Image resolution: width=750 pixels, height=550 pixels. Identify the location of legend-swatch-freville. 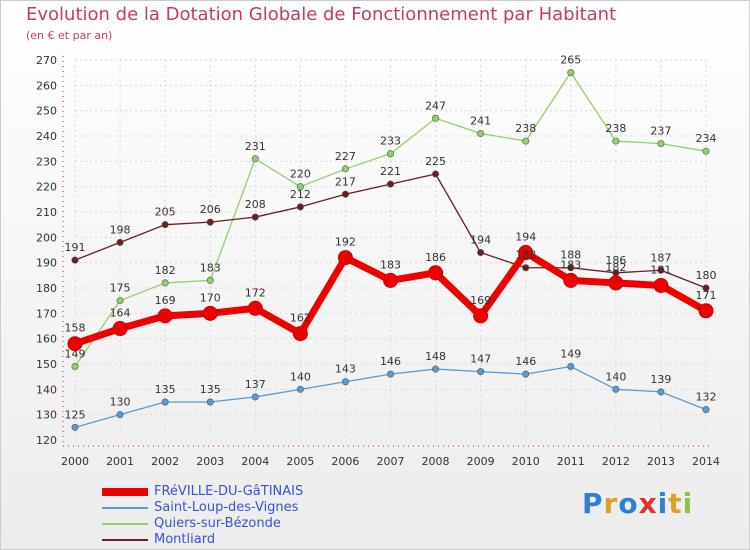
(125, 491).